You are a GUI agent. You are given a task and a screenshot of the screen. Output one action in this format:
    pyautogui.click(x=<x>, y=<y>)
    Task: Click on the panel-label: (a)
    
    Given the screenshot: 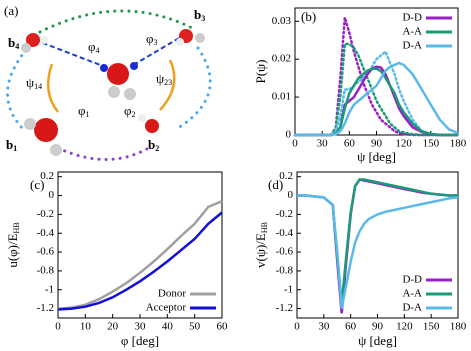 What is the action you would take?
    pyautogui.click(x=11, y=10)
    